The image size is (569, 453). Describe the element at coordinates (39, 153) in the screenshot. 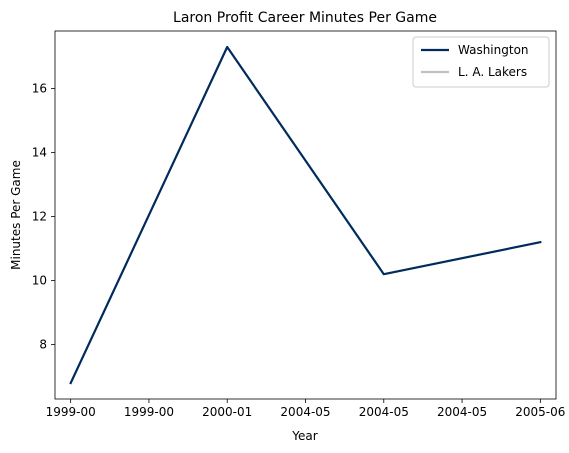

I see `y-tick-label: 14` at that location.